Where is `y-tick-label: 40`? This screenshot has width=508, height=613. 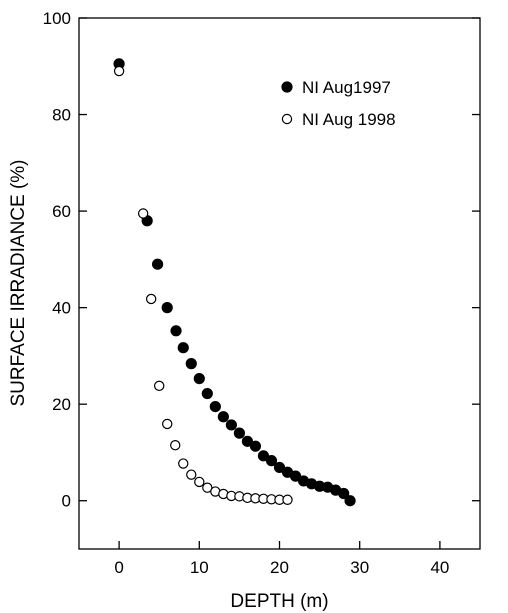
y-tick-label: 40 is located at coordinates (61, 308).